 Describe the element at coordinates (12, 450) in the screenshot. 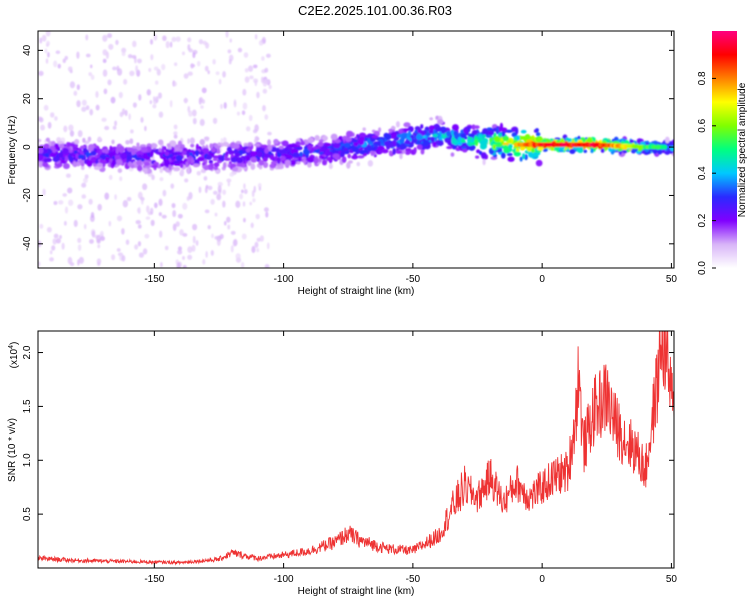

I see `snr-y-label: SNR (10 * v/v)` at that location.